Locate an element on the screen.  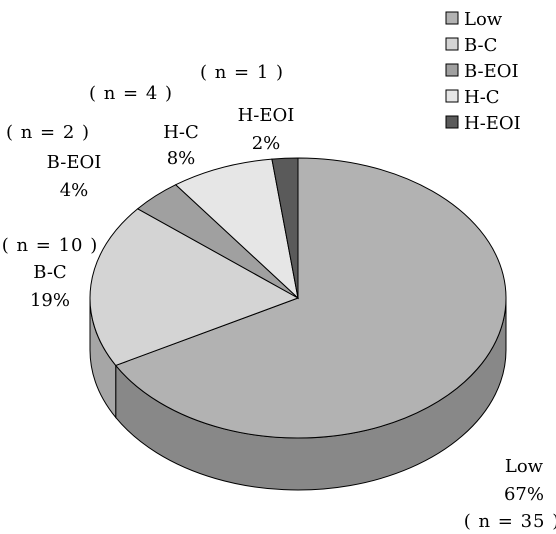
pie-slice-b-c is located at coordinates (194, 287).